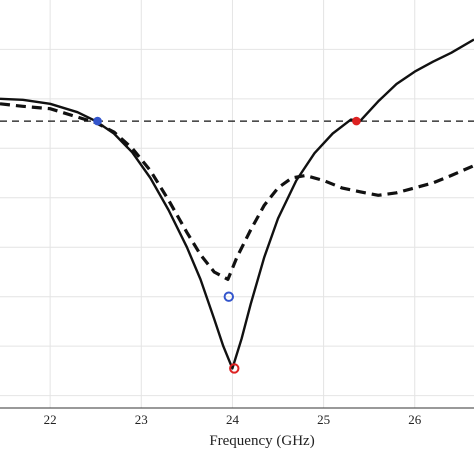  Describe the element at coordinates (261, 441) in the screenshot. I see `x-axis-label: Frequency (GHz)` at that location.